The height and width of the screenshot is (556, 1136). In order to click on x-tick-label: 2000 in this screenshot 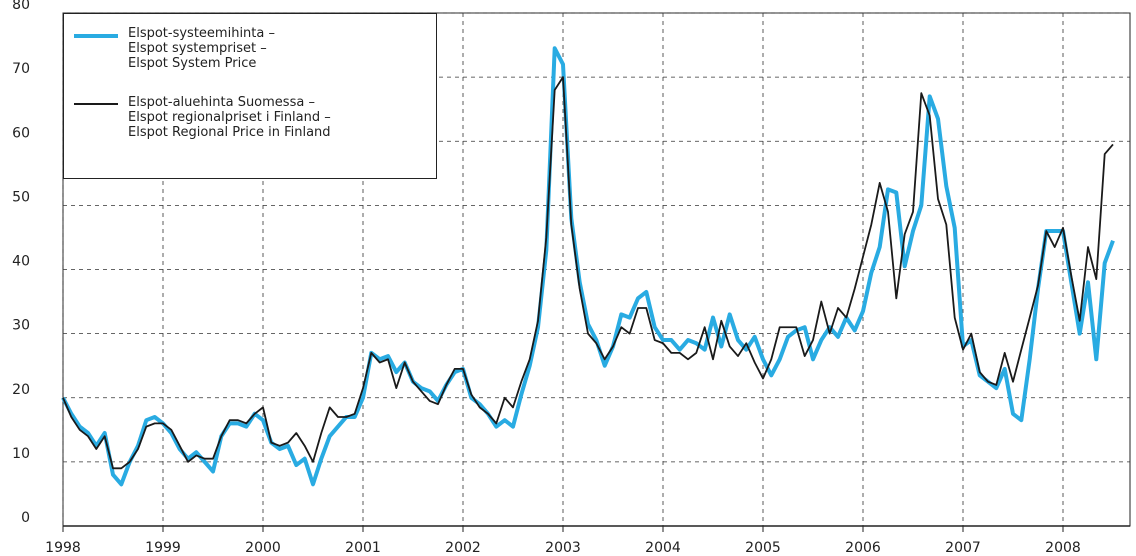, I will do `click(263, 548)`.